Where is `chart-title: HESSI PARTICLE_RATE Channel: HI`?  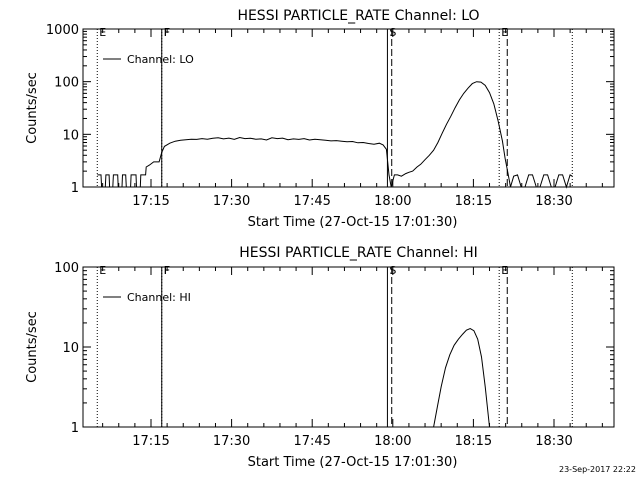 chart-title: HESSI PARTICLE_RATE Channel: HI is located at coordinates (358, 253).